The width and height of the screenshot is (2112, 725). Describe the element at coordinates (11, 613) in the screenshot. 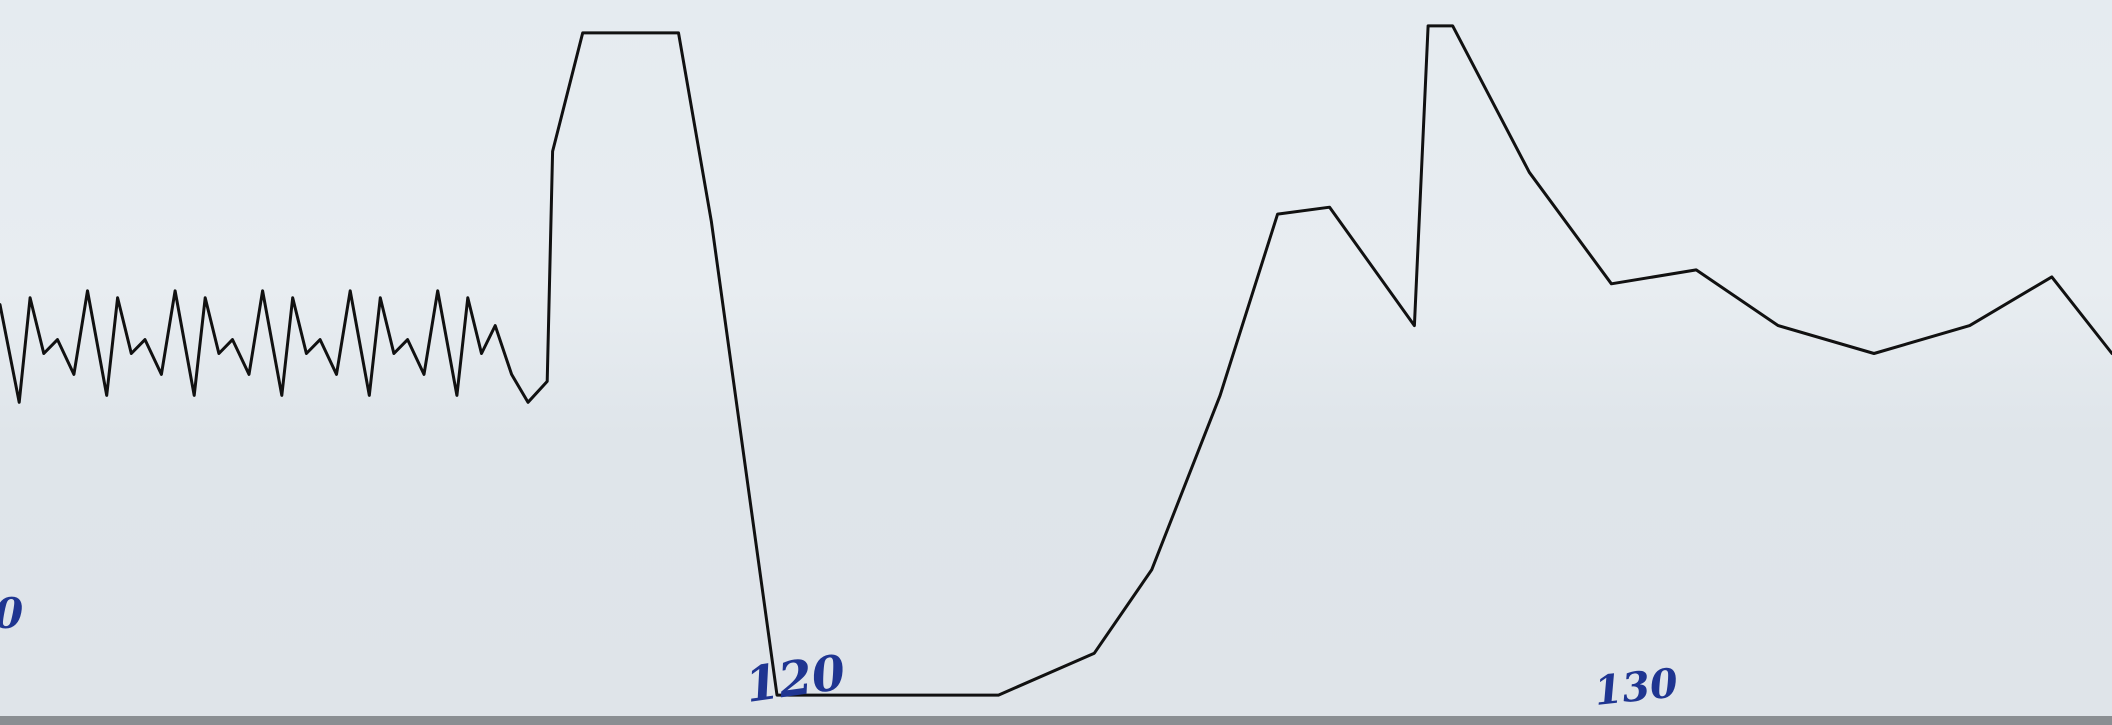

I see `handwritten-mark-partial: 0` at that location.